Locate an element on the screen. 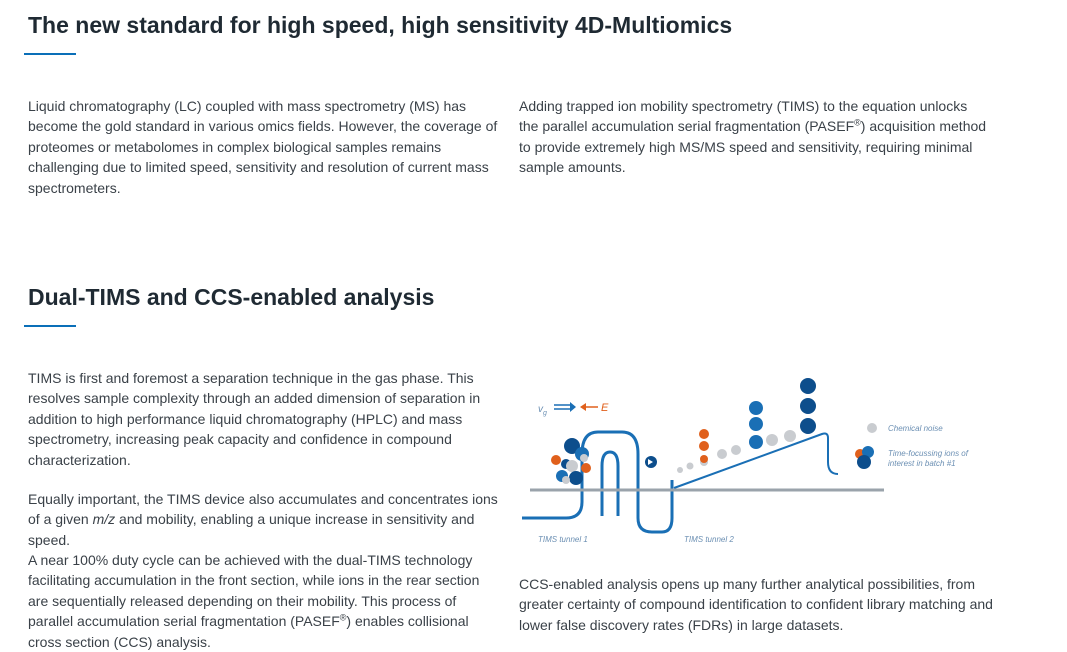 Image resolution: width=1067 pixels, height=652 pixels. e-label: E is located at coordinates (605, 408).